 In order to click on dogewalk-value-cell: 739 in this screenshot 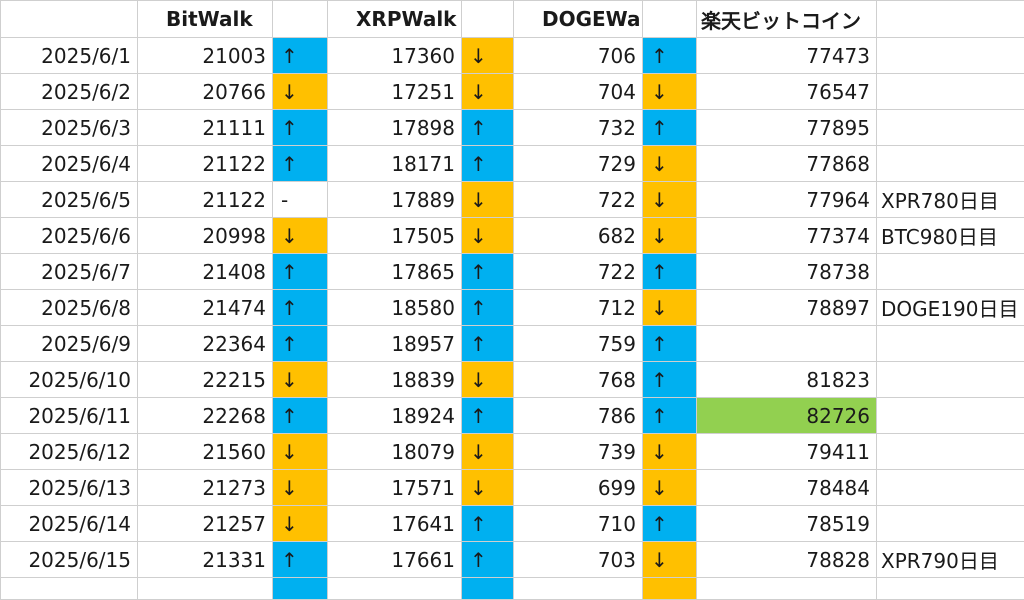, I will do `click(578, 452)`.